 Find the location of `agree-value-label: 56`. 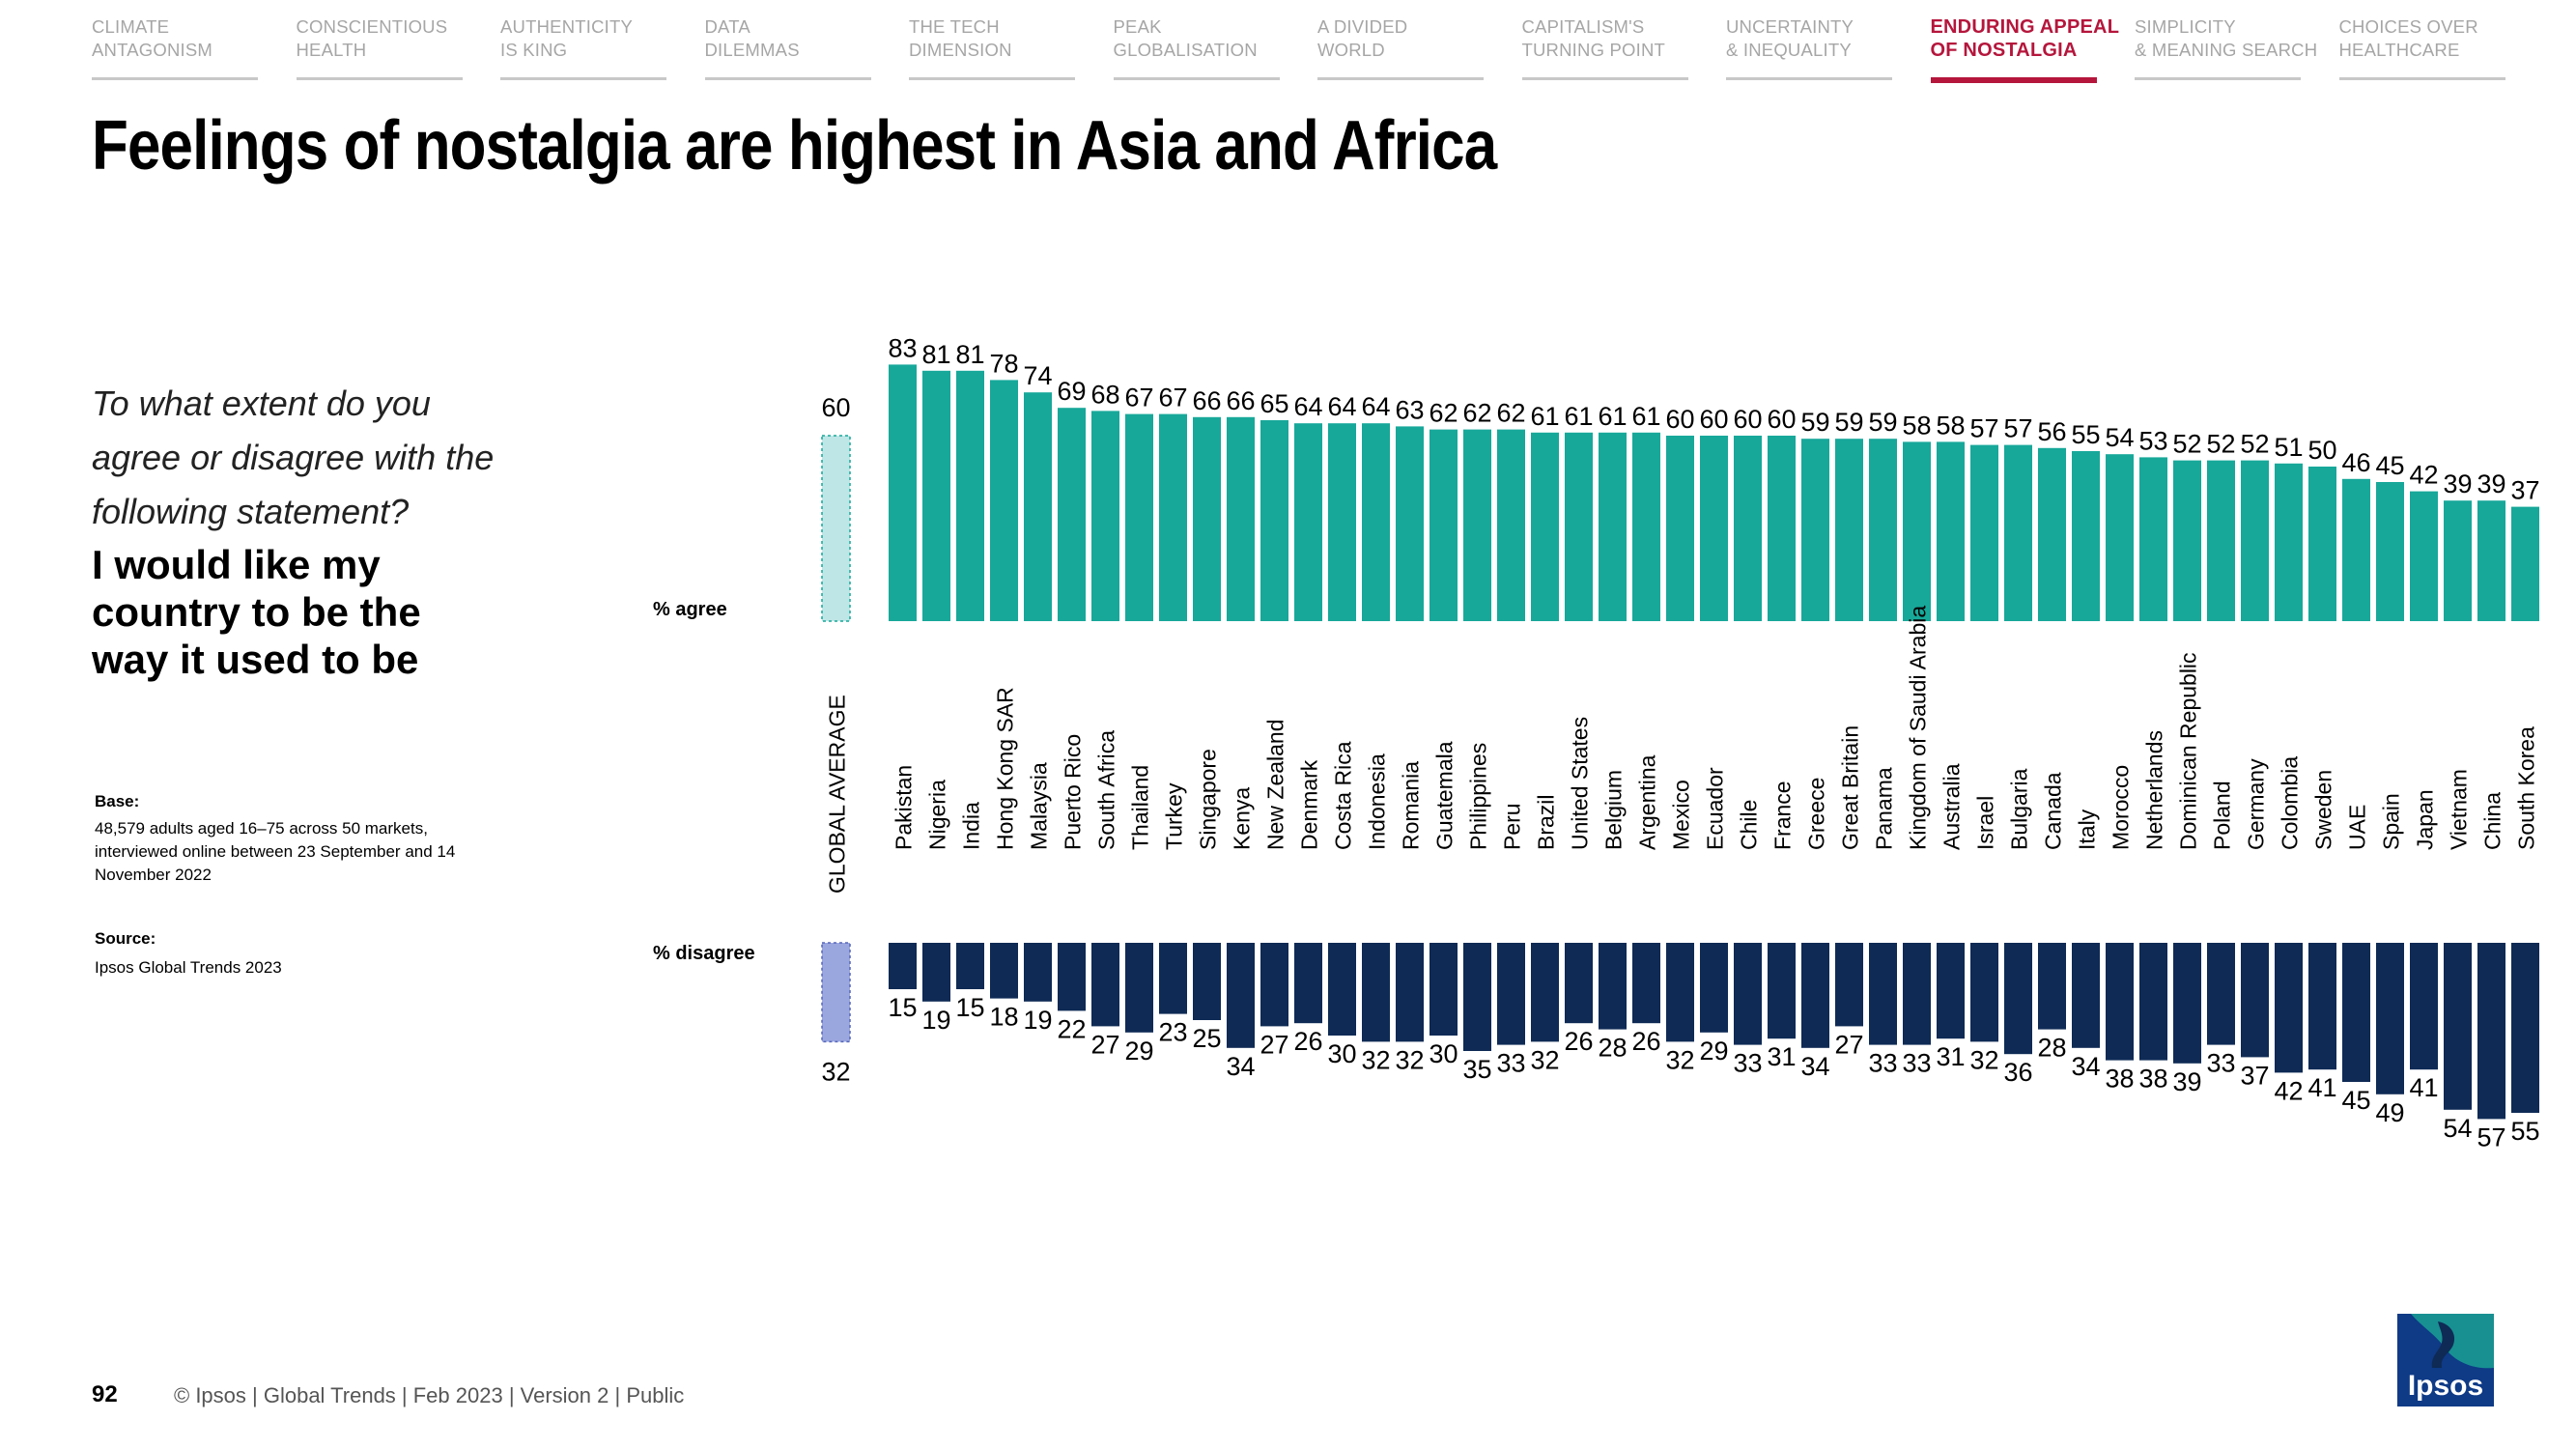

agree-value-label: 56 is located at coordinates (2051, 431).